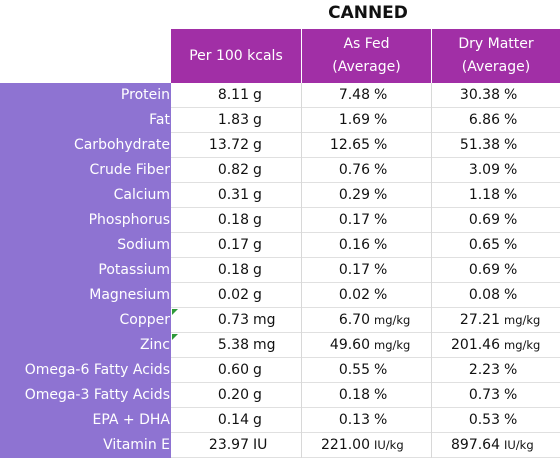  Describe the element at coordinates (280, 445) in the screenshot. I see `table-row: Vitamin E 23.97 IU 221.00 IU/kg 897.64 IU/kg` at that location.